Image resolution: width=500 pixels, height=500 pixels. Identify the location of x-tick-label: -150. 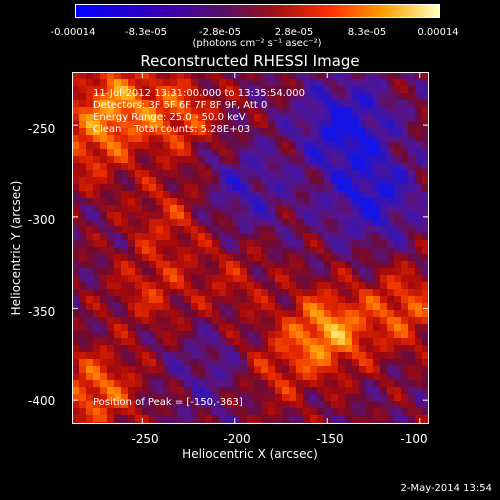
(330, 439).